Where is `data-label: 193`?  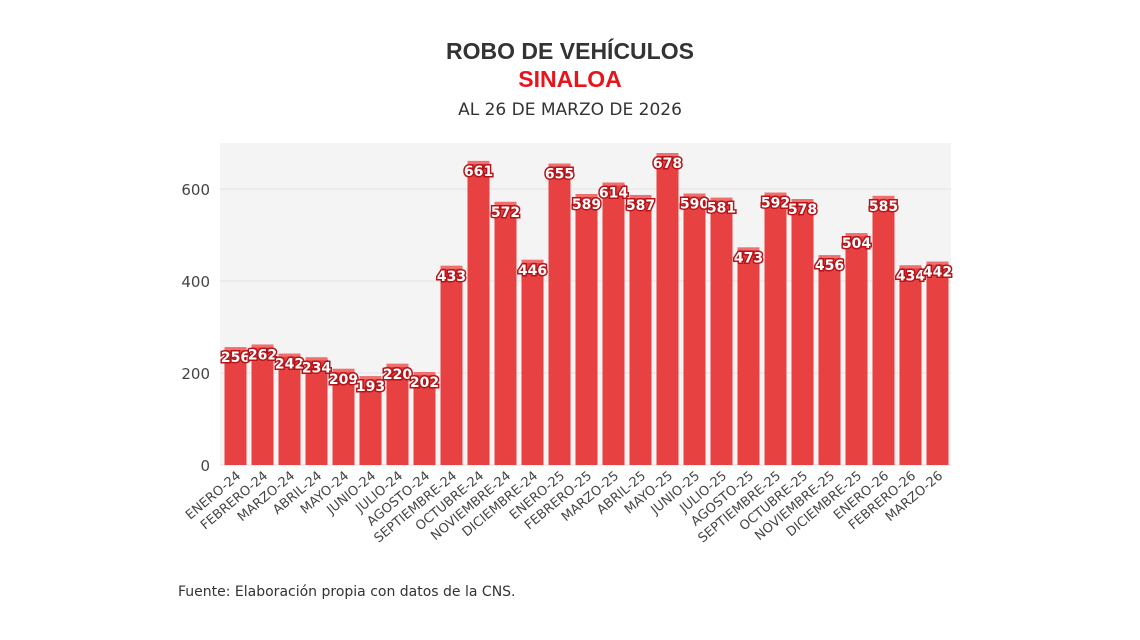
data-label: 193 is located at coordinates (370, 387).